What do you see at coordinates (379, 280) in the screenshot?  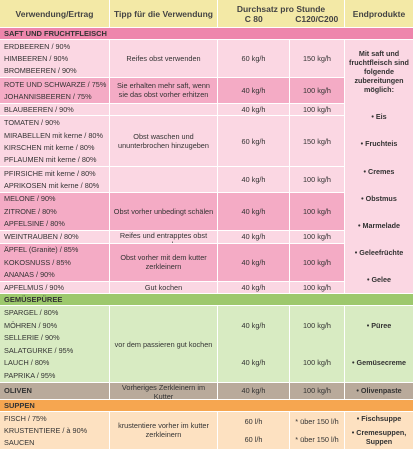 I see `product: • Gelee` at bounding box center [379, 280].